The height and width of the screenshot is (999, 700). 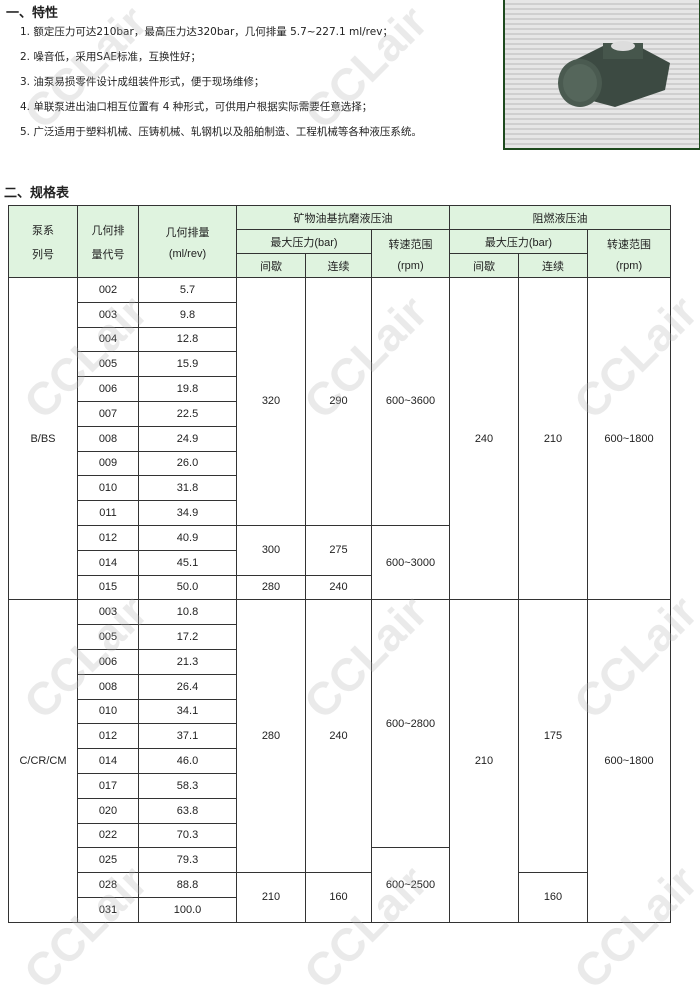 I want to click on code-cell: 017, so click(x=108, y=785).